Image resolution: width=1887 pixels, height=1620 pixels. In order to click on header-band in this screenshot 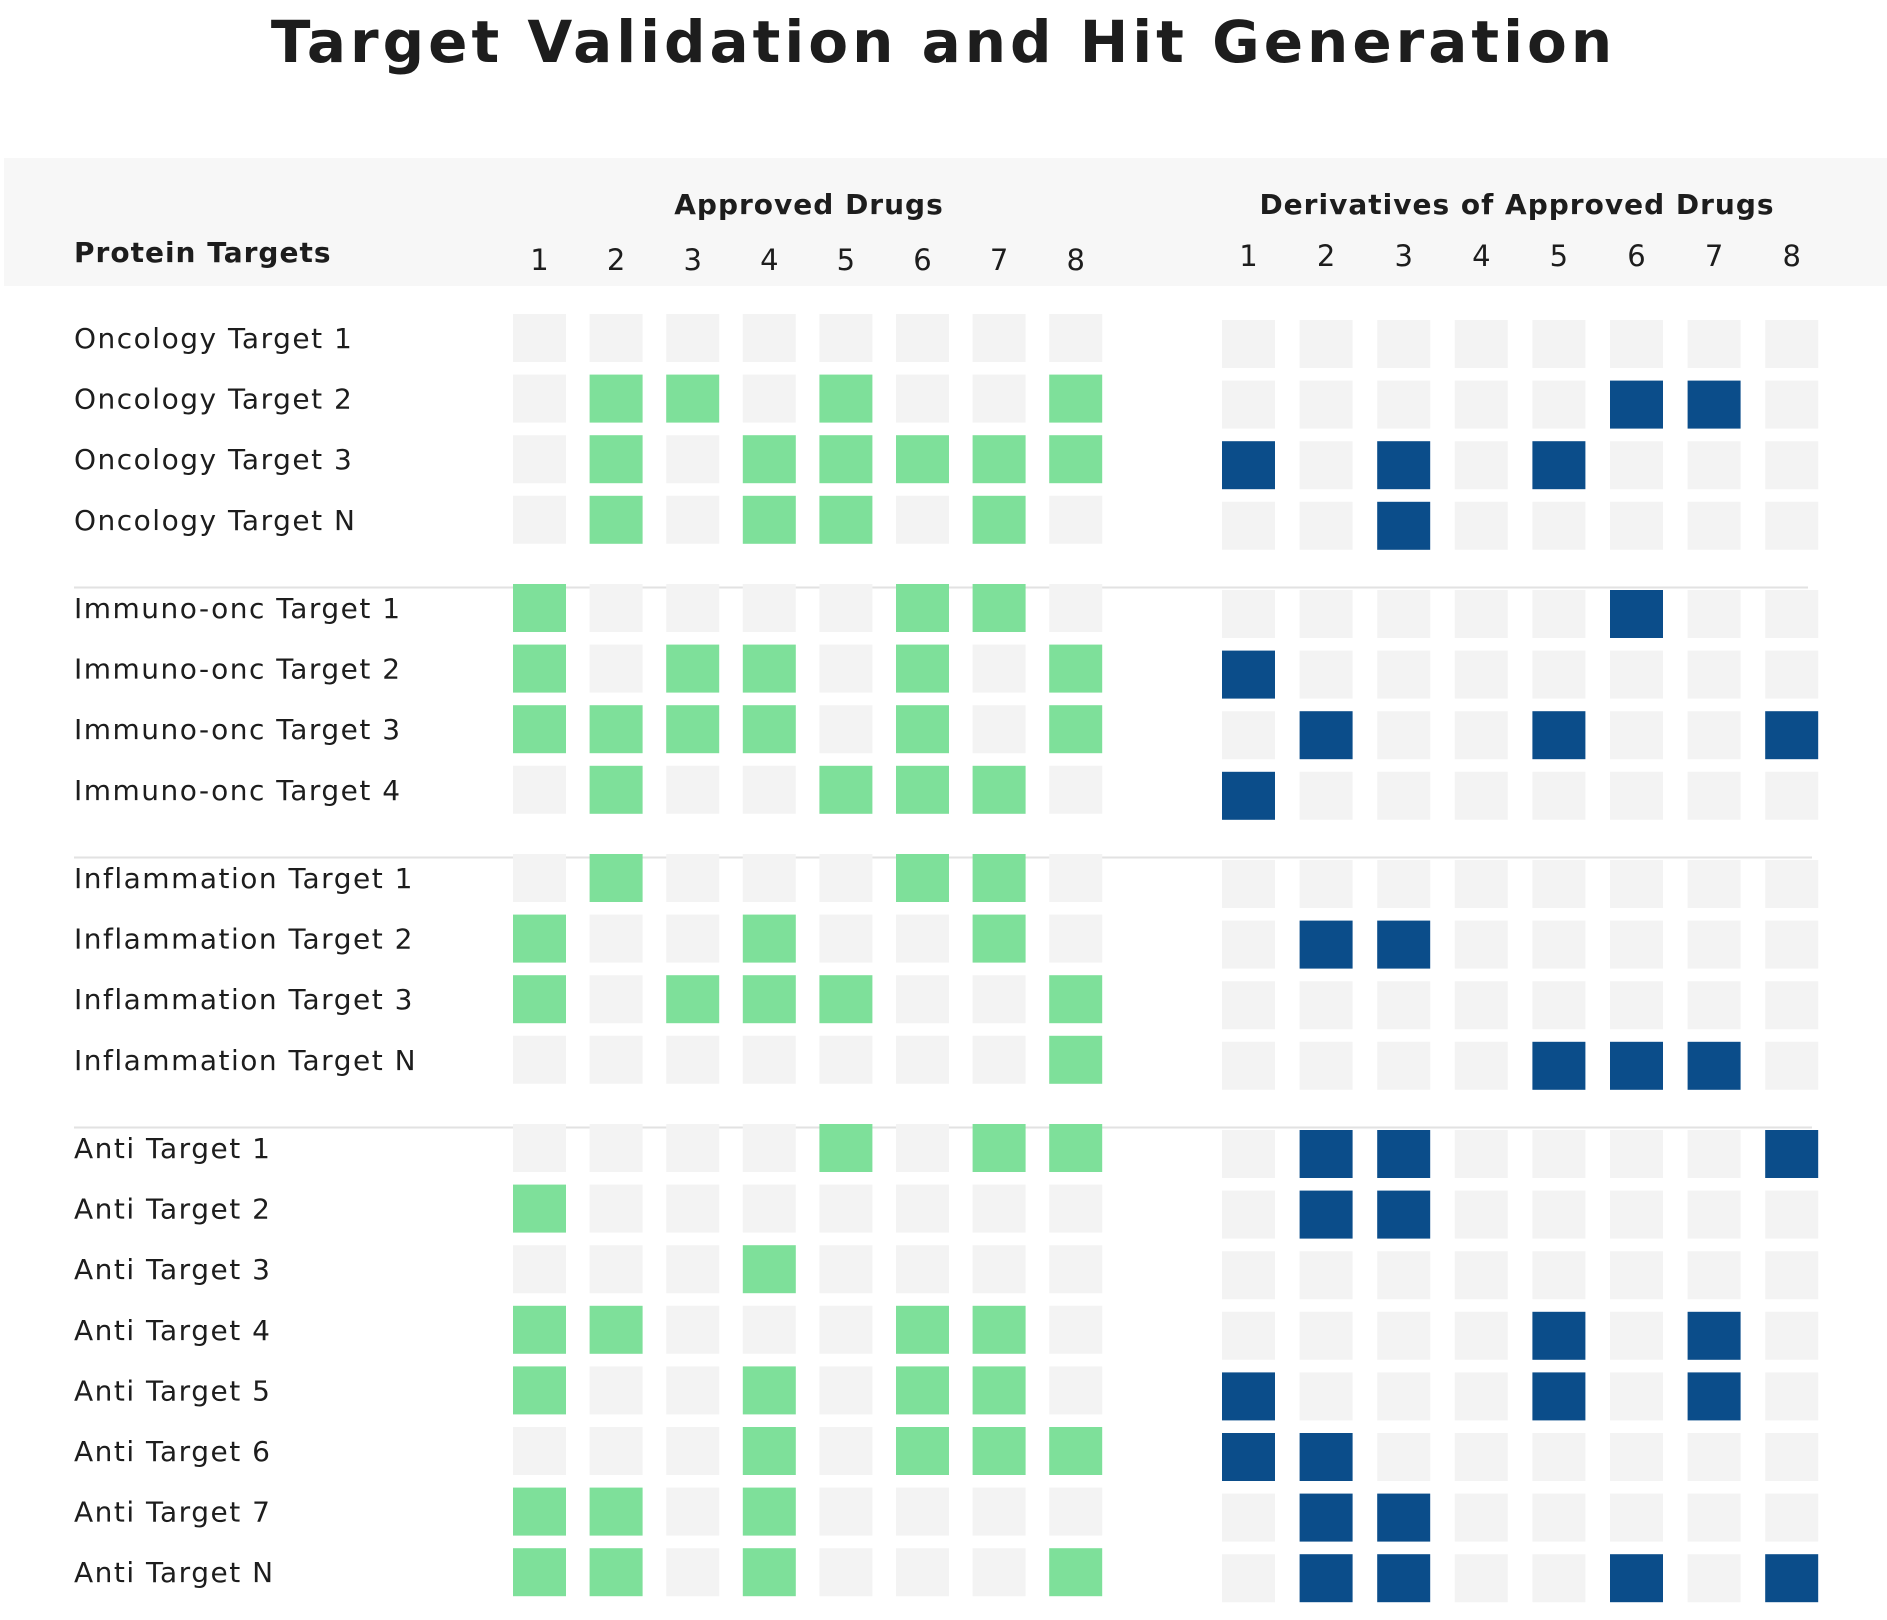, I will do `click(945, 222)`.